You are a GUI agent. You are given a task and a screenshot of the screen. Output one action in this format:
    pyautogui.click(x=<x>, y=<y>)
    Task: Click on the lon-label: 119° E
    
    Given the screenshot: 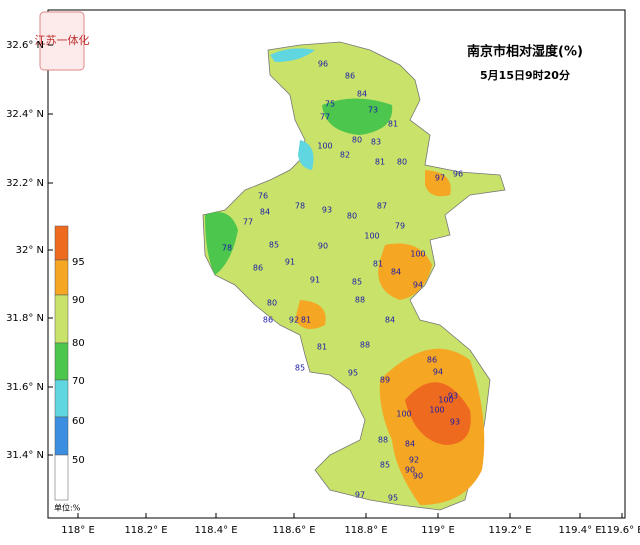 What is the action you would take?
    pyautogui.click(x=438, y=530)
    